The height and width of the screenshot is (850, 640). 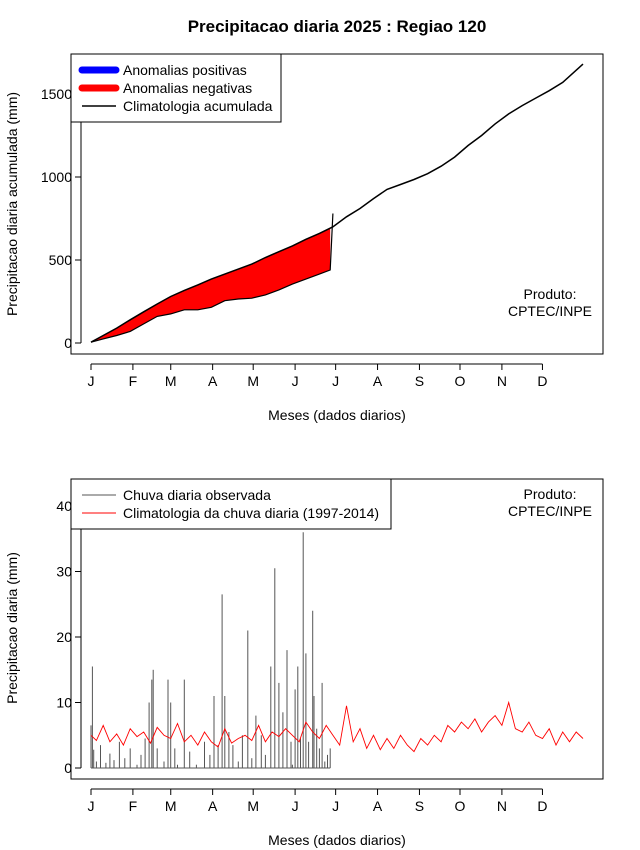 I want to click on accumulated-y-axis-label: Precipitacao diaria acumulada (mm), so click(x=12, y=204).